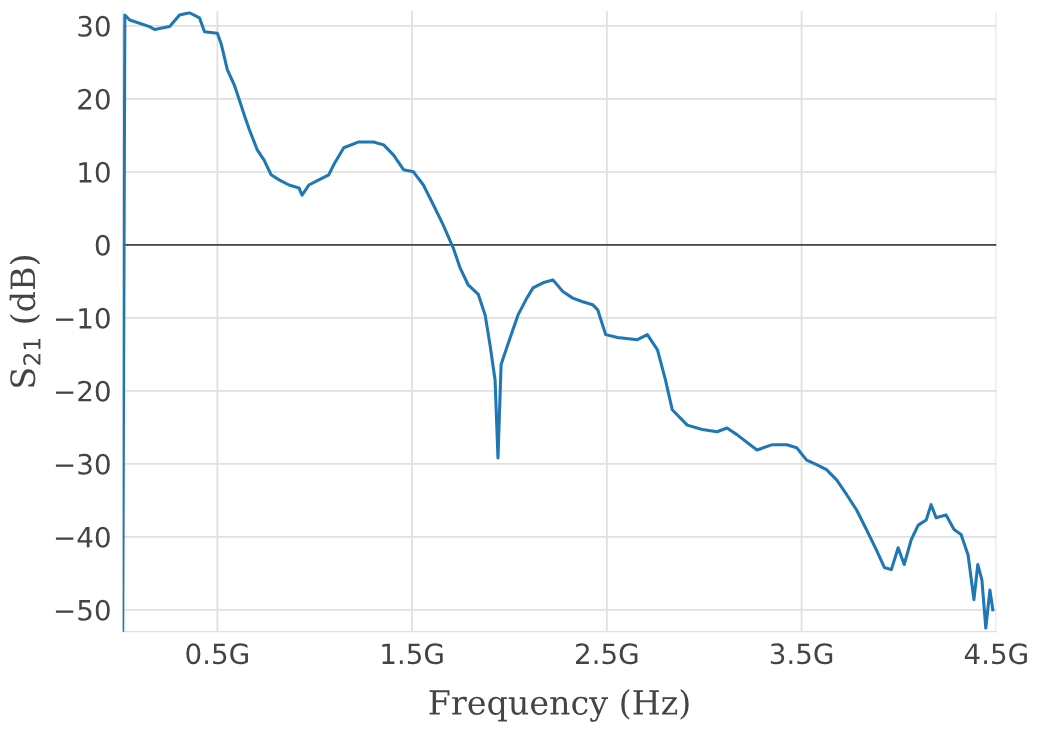 The height and width of the screenshot is (752, 1040). I want to click on y-tick-label: −20, so click(82, 391).